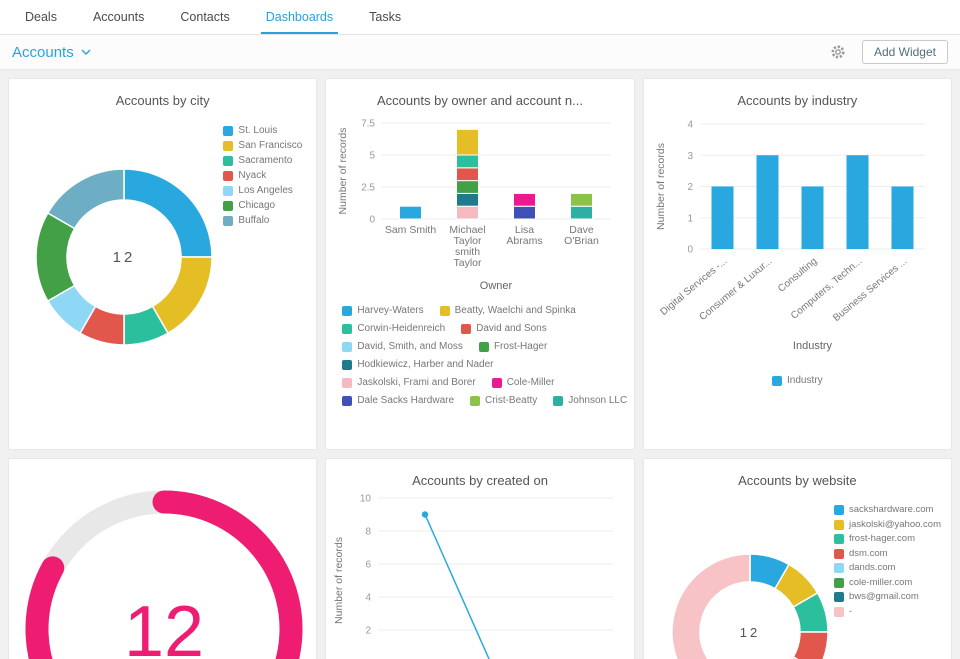  What do you see at coordinates (749, 632) in the screenshot?
I see `donut-center-value: 12` at bounding box center [749, 632].